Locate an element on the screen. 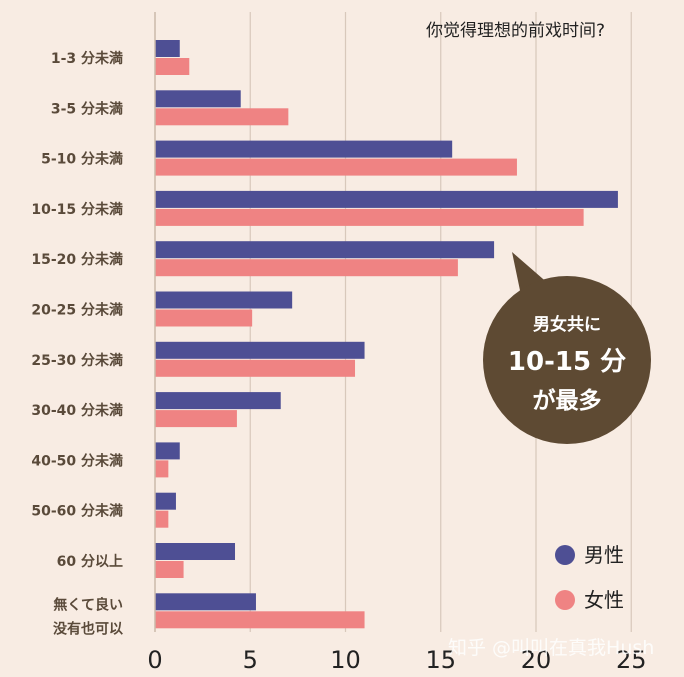  category-label-11: 無くて良い is located at coordinates (88, 604).